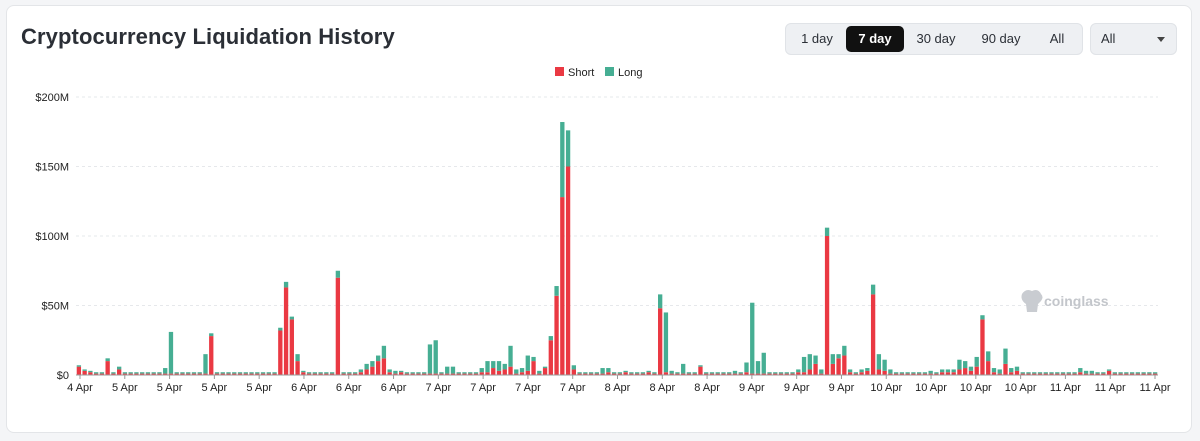 This screenshot has width=1200, height=441. What do you see at coordinates (1057, 38) in the screenshot?
I see `range-all-button: All` at bounding box center [1057, 38].